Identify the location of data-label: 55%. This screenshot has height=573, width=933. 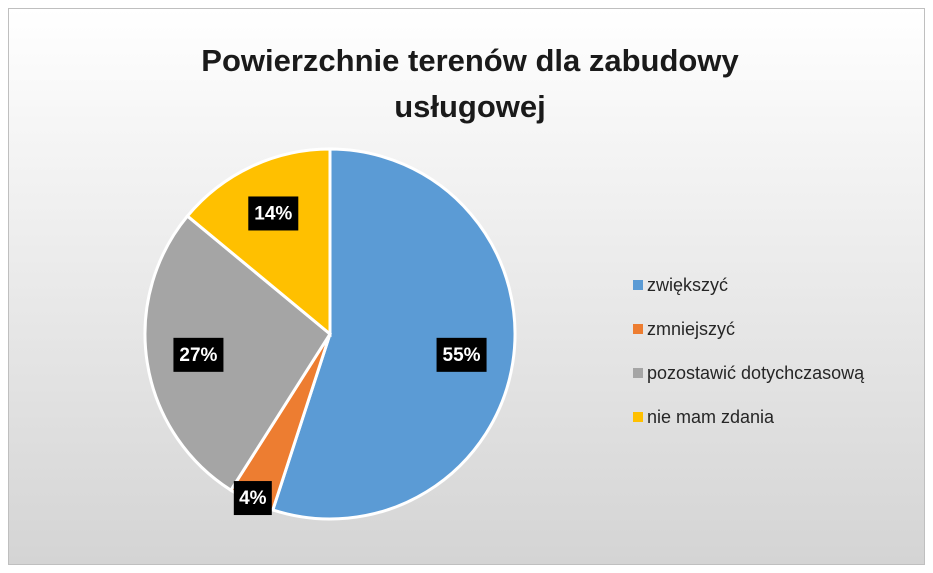
(462, 355).